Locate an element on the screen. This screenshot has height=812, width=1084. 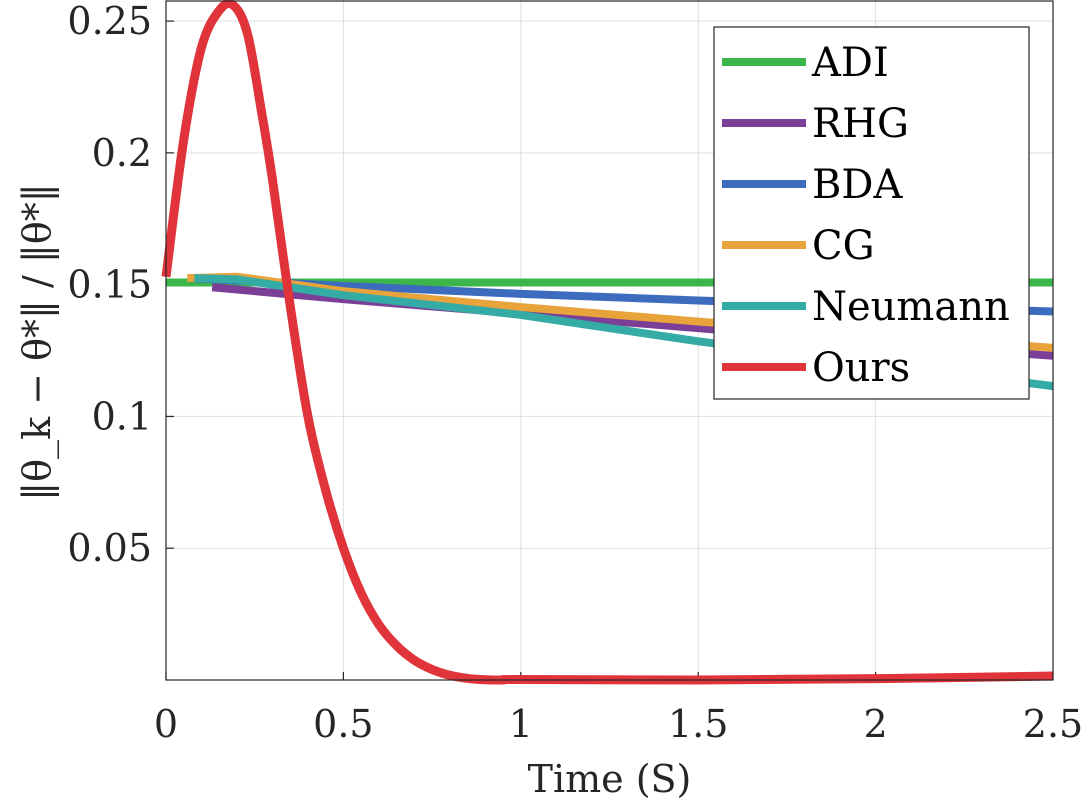
y-axis-label-text: ‖θ_k − θ*‖ / ‖θ*‖ is located at coordinates (37, 342).